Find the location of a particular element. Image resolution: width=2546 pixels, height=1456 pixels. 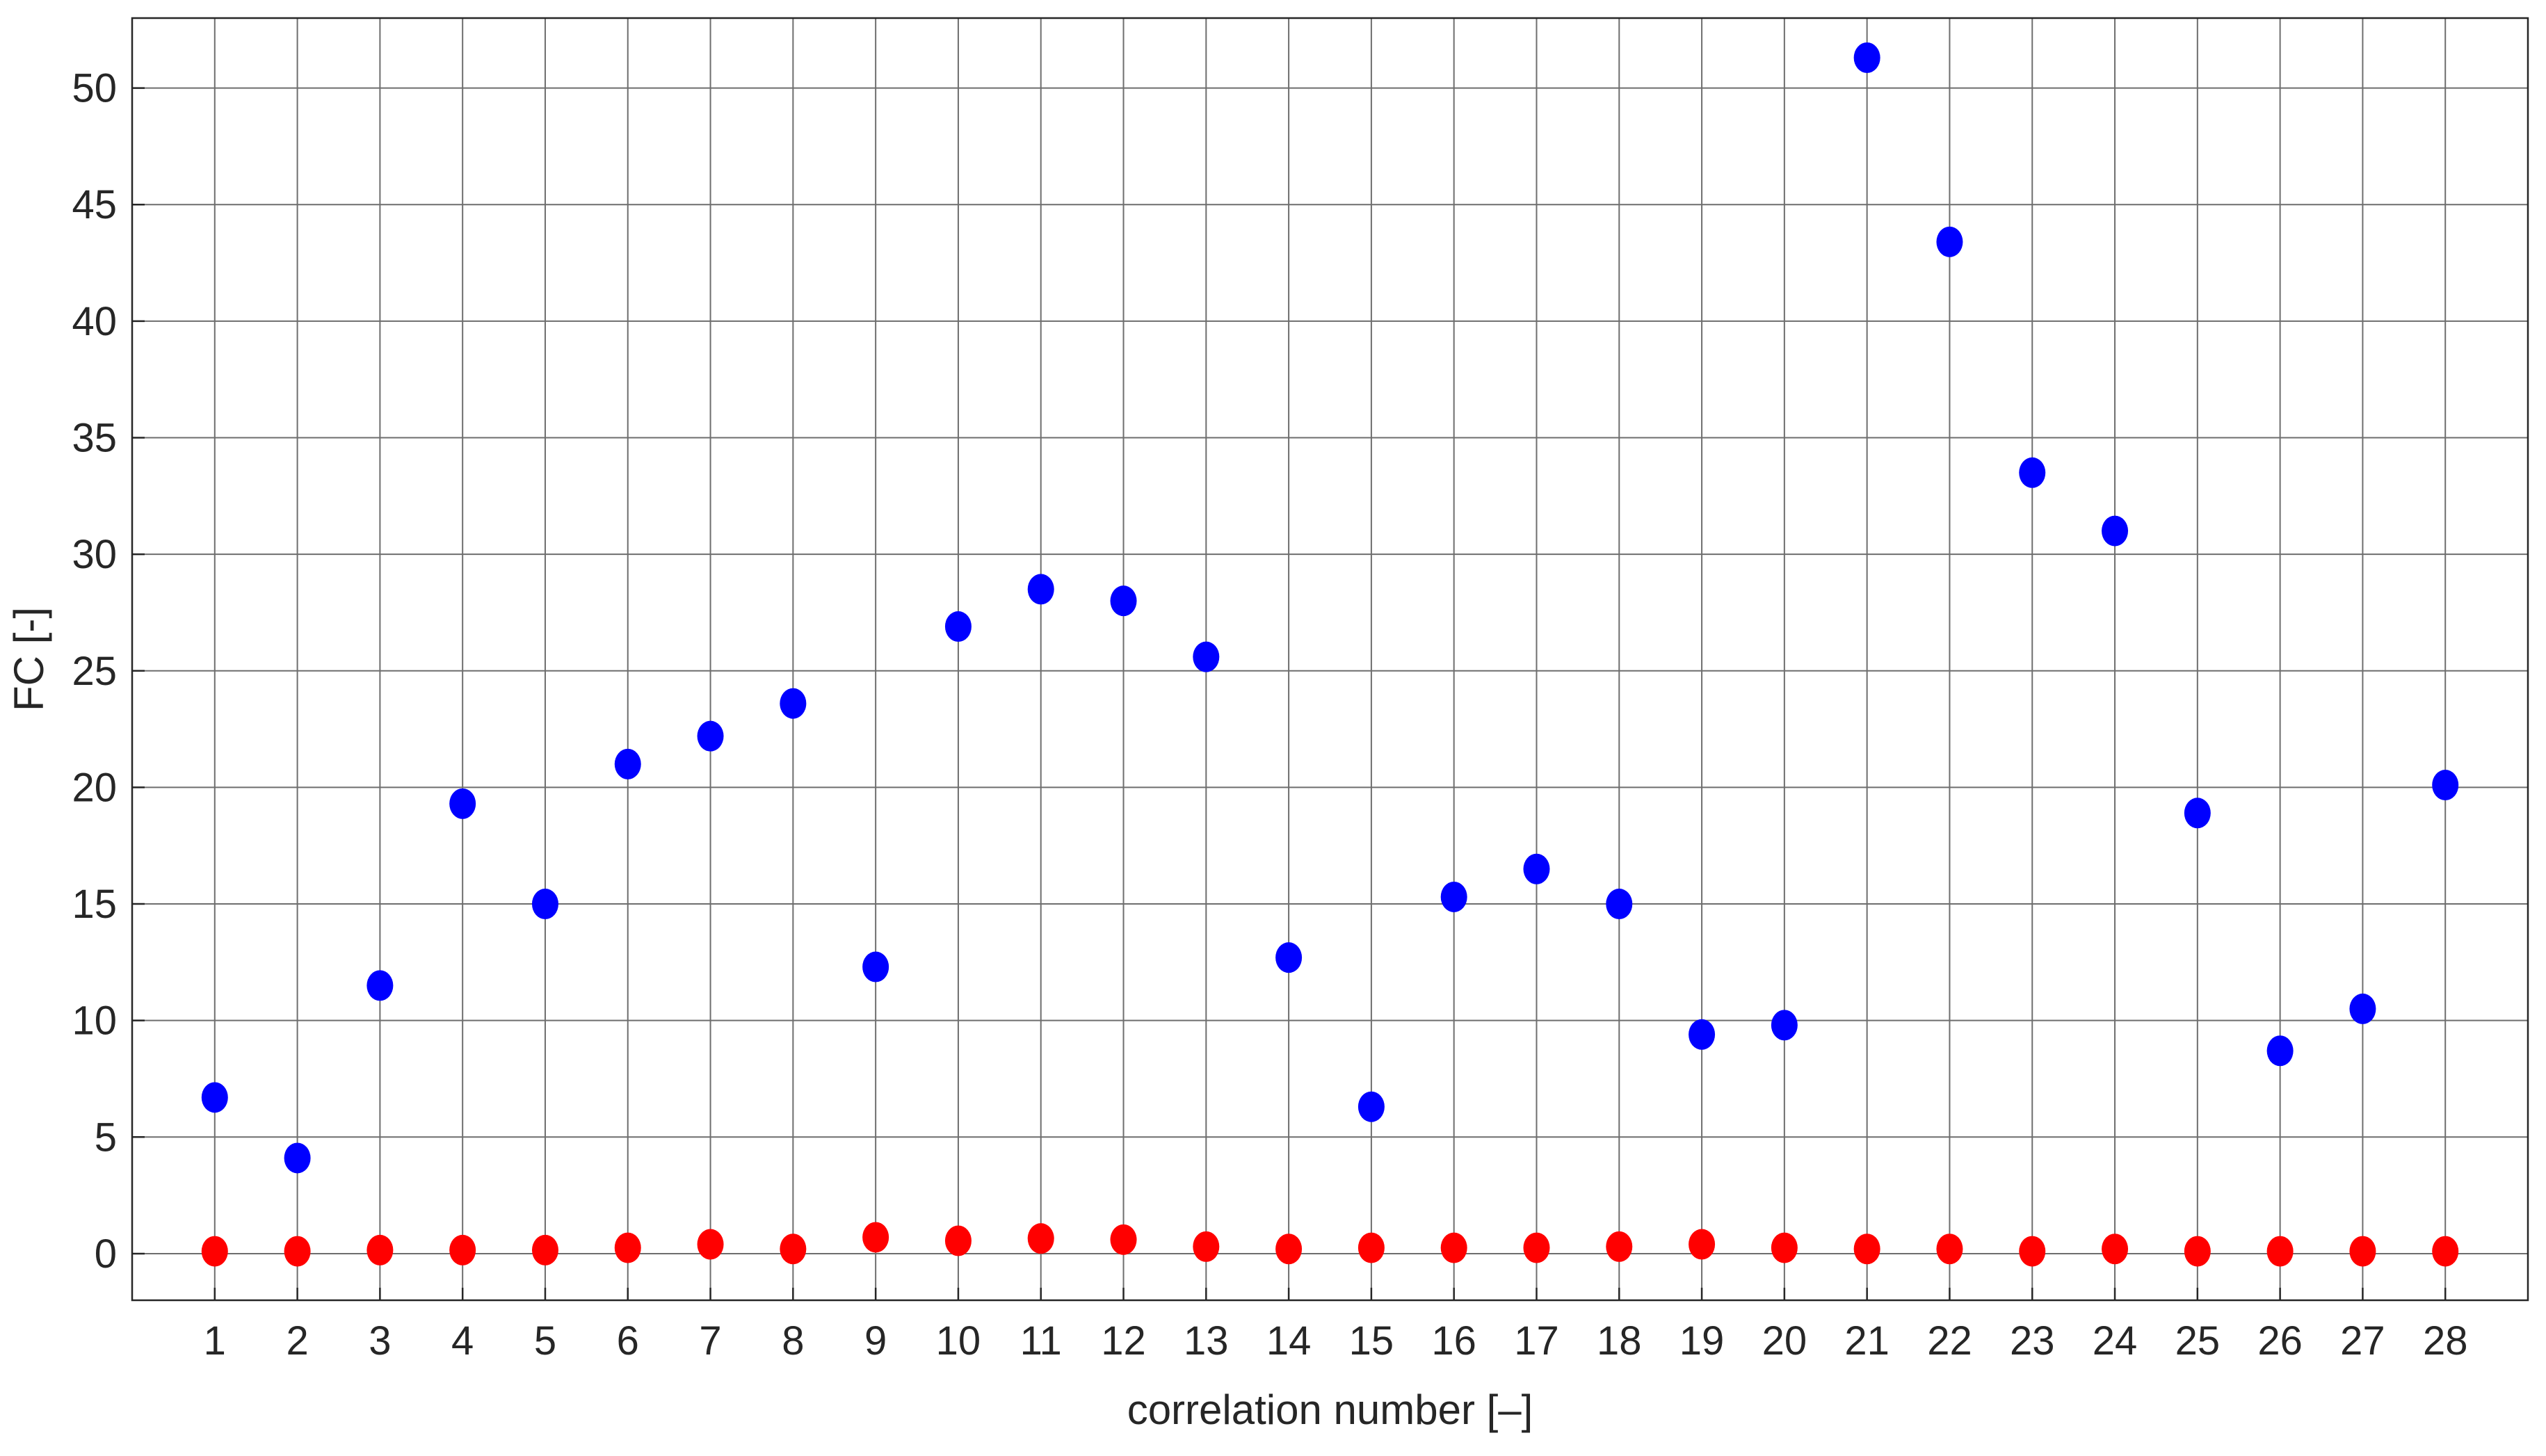

x-axis-label: correlation number [–] is located at coordinates (1330, 1409).